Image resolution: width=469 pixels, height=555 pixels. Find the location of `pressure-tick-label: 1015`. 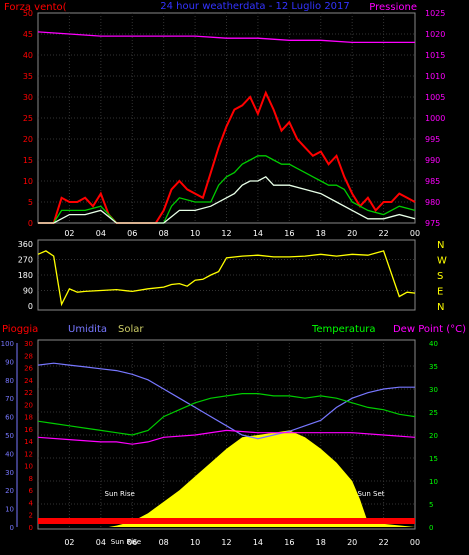

pressure-tick-label: 1015 is located at coordinates (435, 55).